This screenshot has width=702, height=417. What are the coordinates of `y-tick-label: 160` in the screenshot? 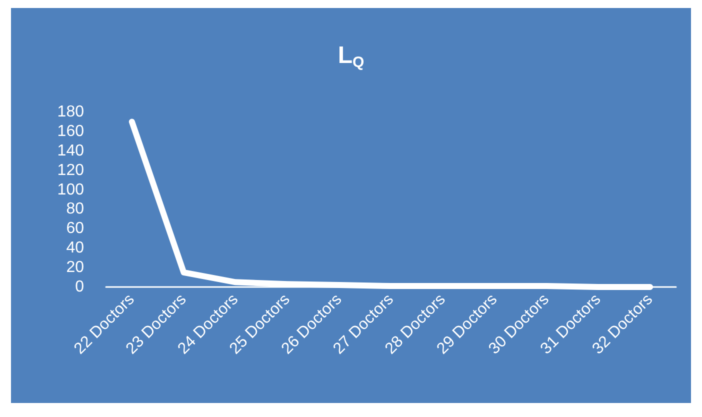 It's located at (70, 131).